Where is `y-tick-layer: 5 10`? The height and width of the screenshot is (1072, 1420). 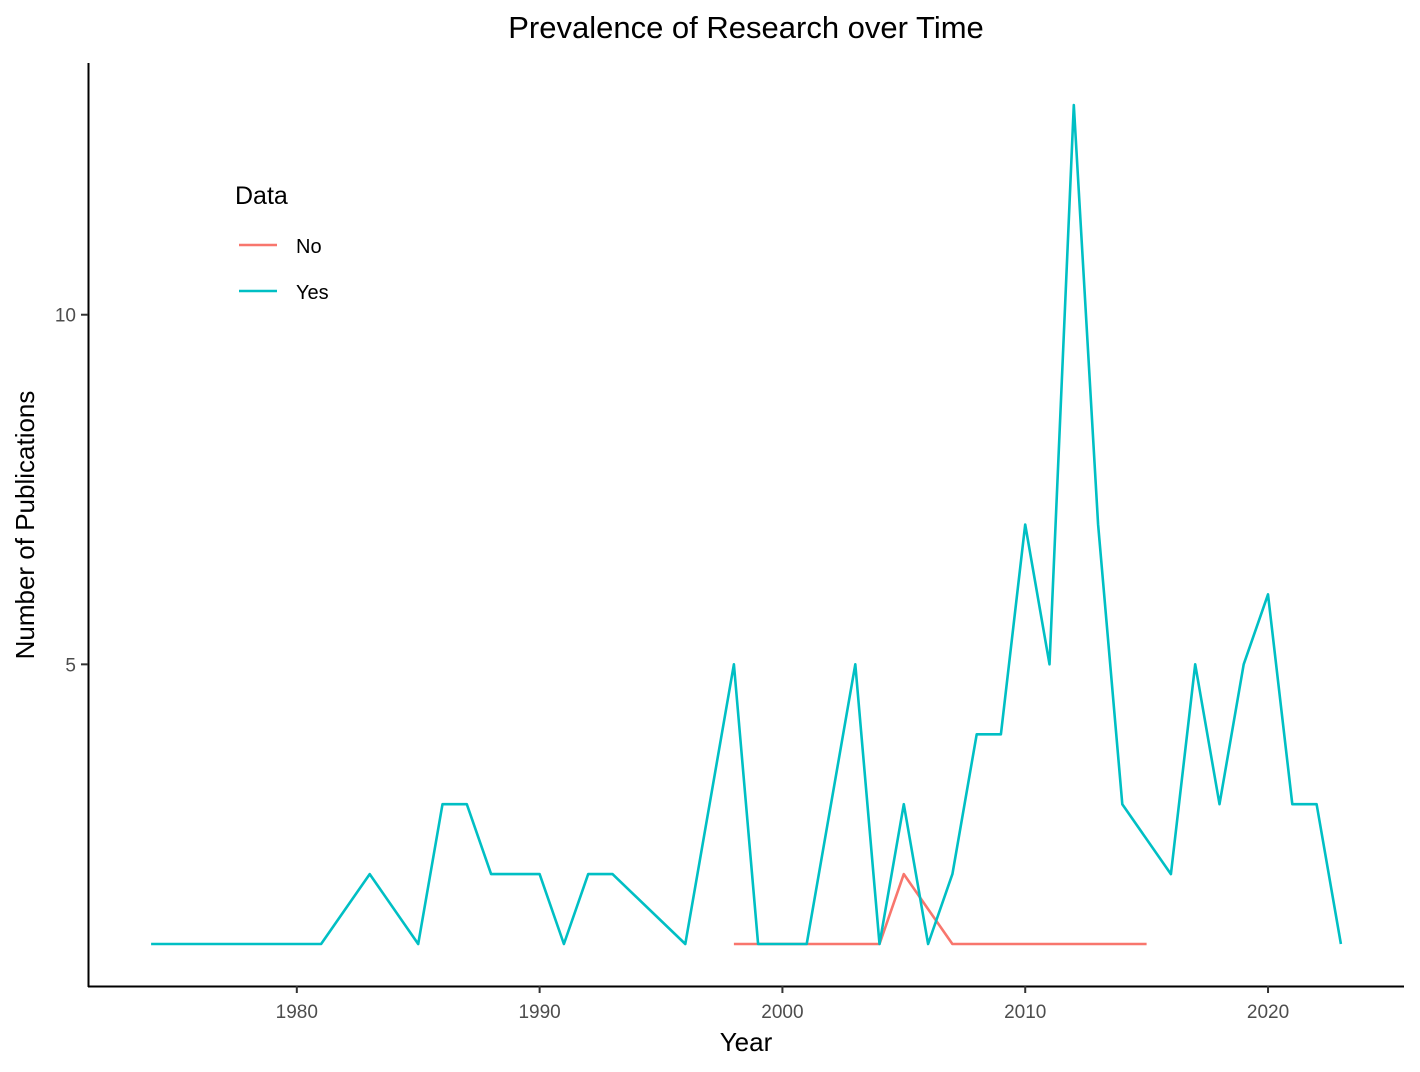 y-tick-layer: 5 10 is located at coordinates (71, 491).